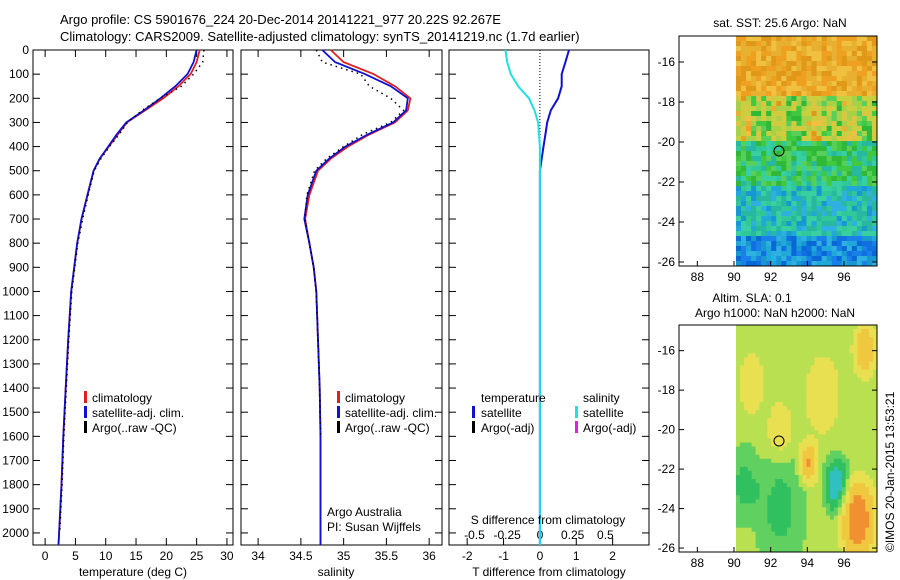 This screenshot has width=900, height=580. What do you see at coordinates (15, 364) in the screenshot?
I see `depth-tick-label: 1300` at bounding box center [15, 364].